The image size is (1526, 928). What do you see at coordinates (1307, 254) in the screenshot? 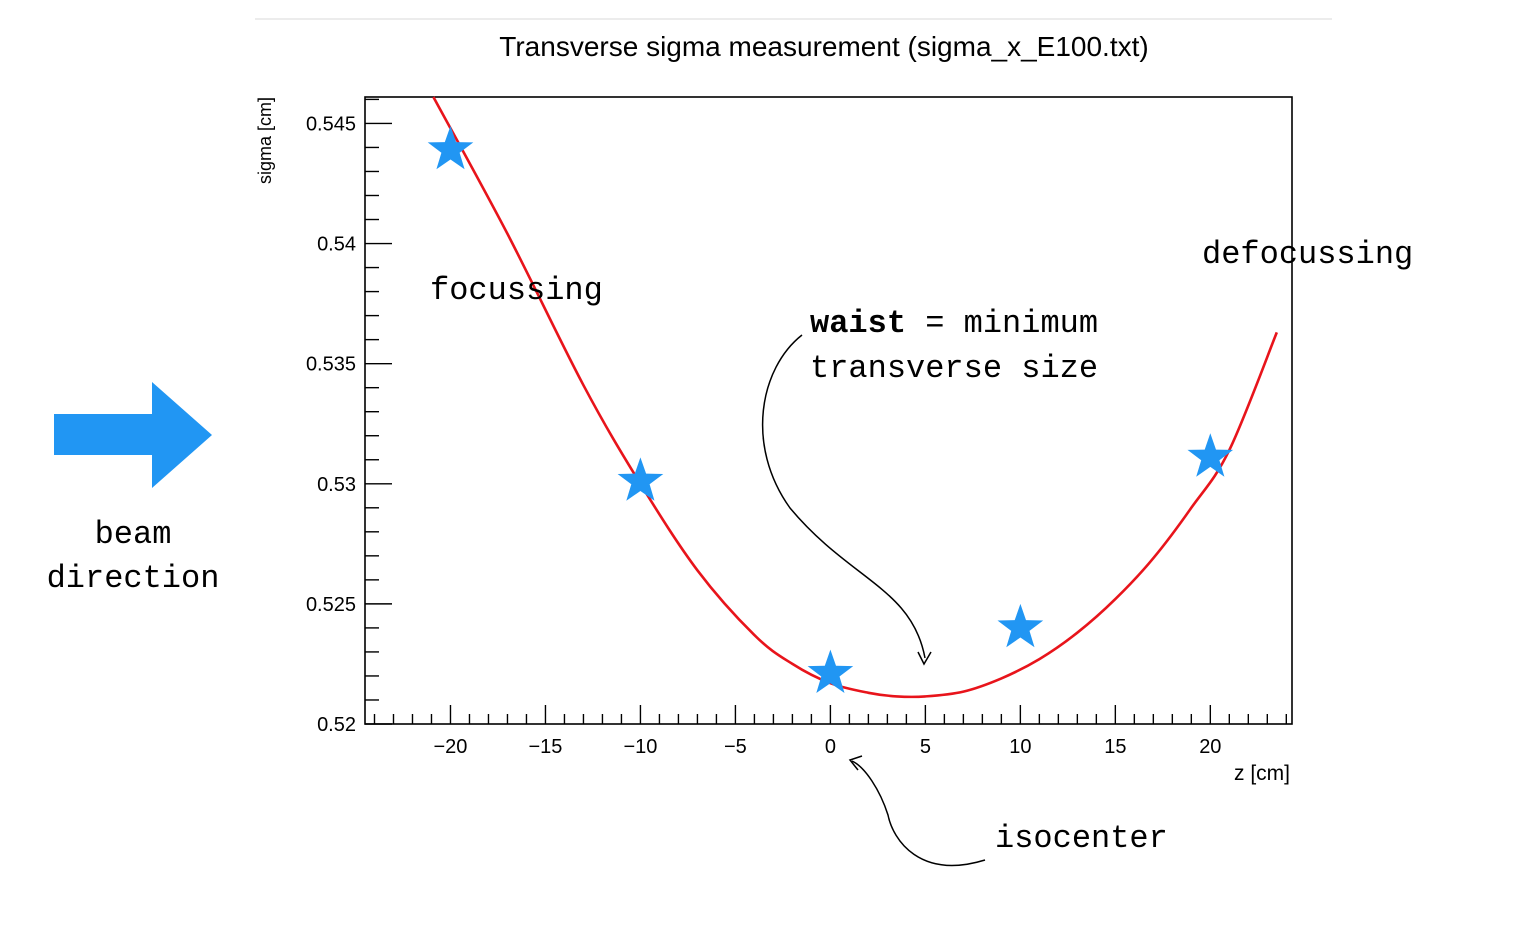
I see `defocussing-label: defocussing` at bounding box center [1307, 254].